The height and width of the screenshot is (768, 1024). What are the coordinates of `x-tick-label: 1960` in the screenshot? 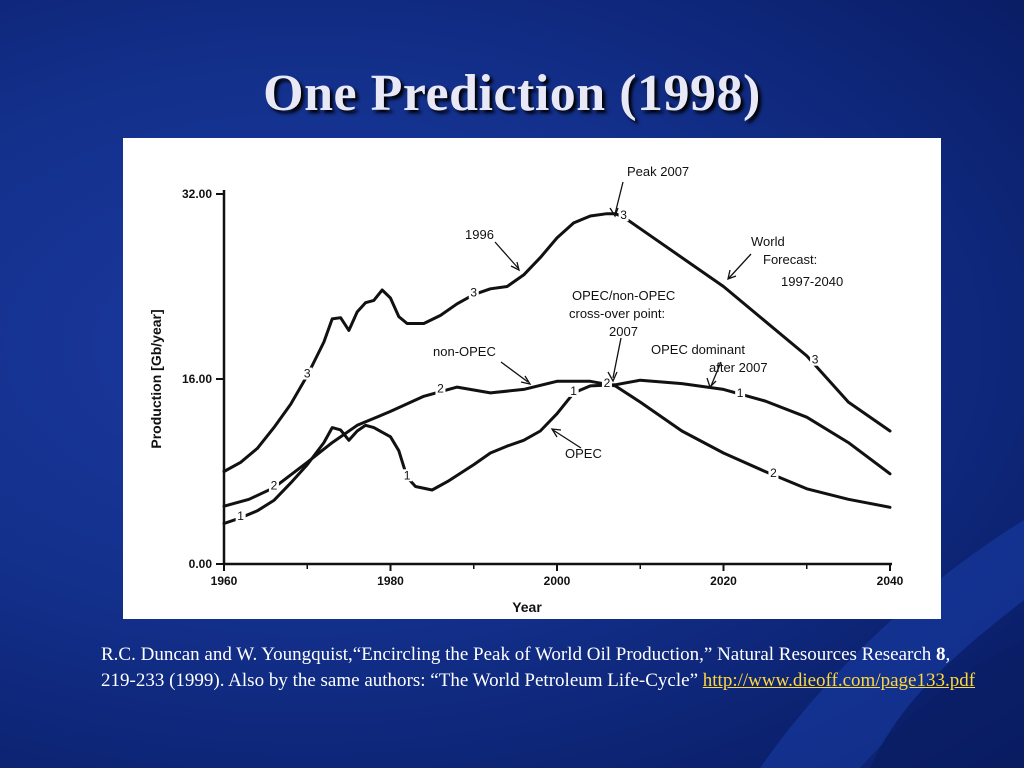 It's located at (224, 581).